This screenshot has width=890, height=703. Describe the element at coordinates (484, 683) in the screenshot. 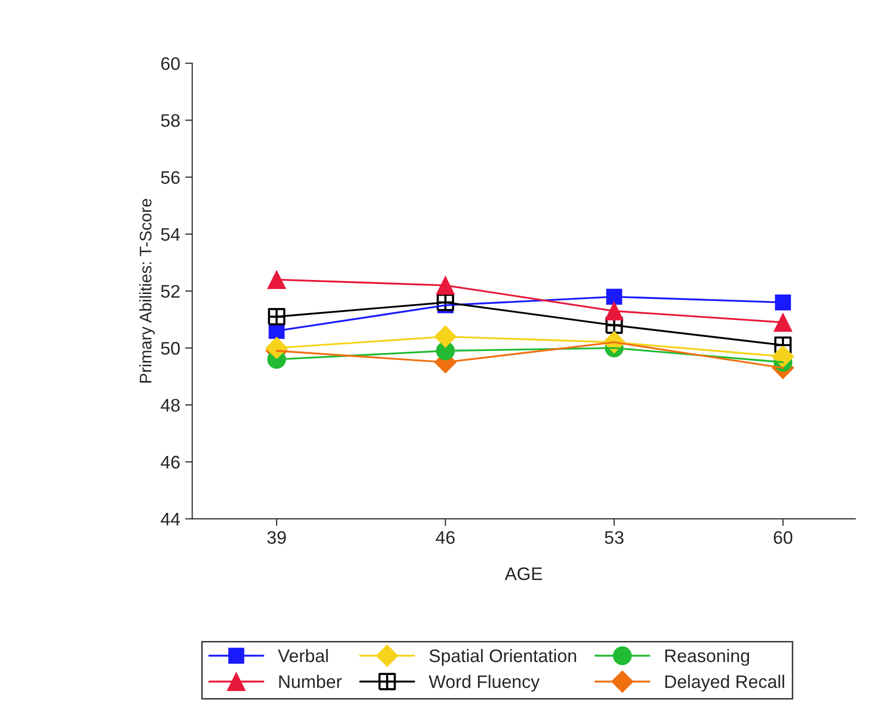

I see `legend-label: Word Fluency` at that location.